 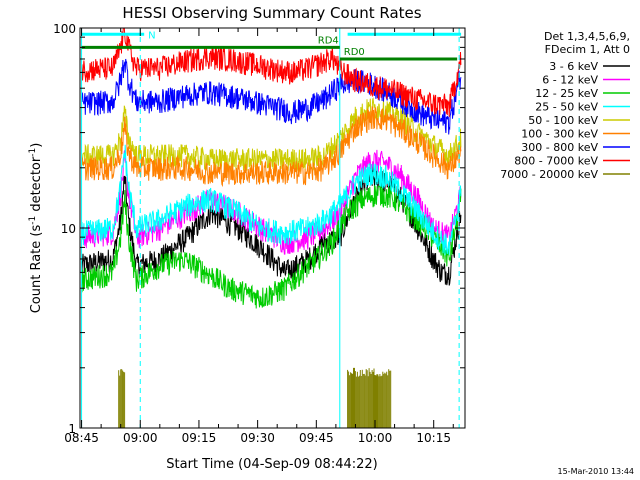 What do you see at coordinates (36, 186) in the screenshot?
I see `y-axis-label-mid: detector` at bounding box center [36, 186].